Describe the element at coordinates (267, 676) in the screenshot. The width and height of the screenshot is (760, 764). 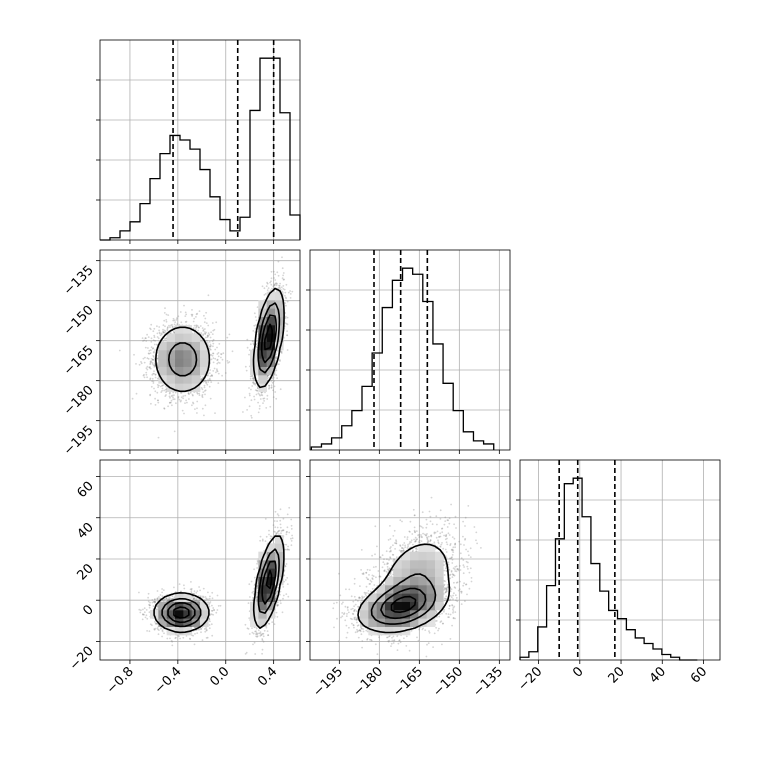
I see `x-tick-label: 0.4` at that location.